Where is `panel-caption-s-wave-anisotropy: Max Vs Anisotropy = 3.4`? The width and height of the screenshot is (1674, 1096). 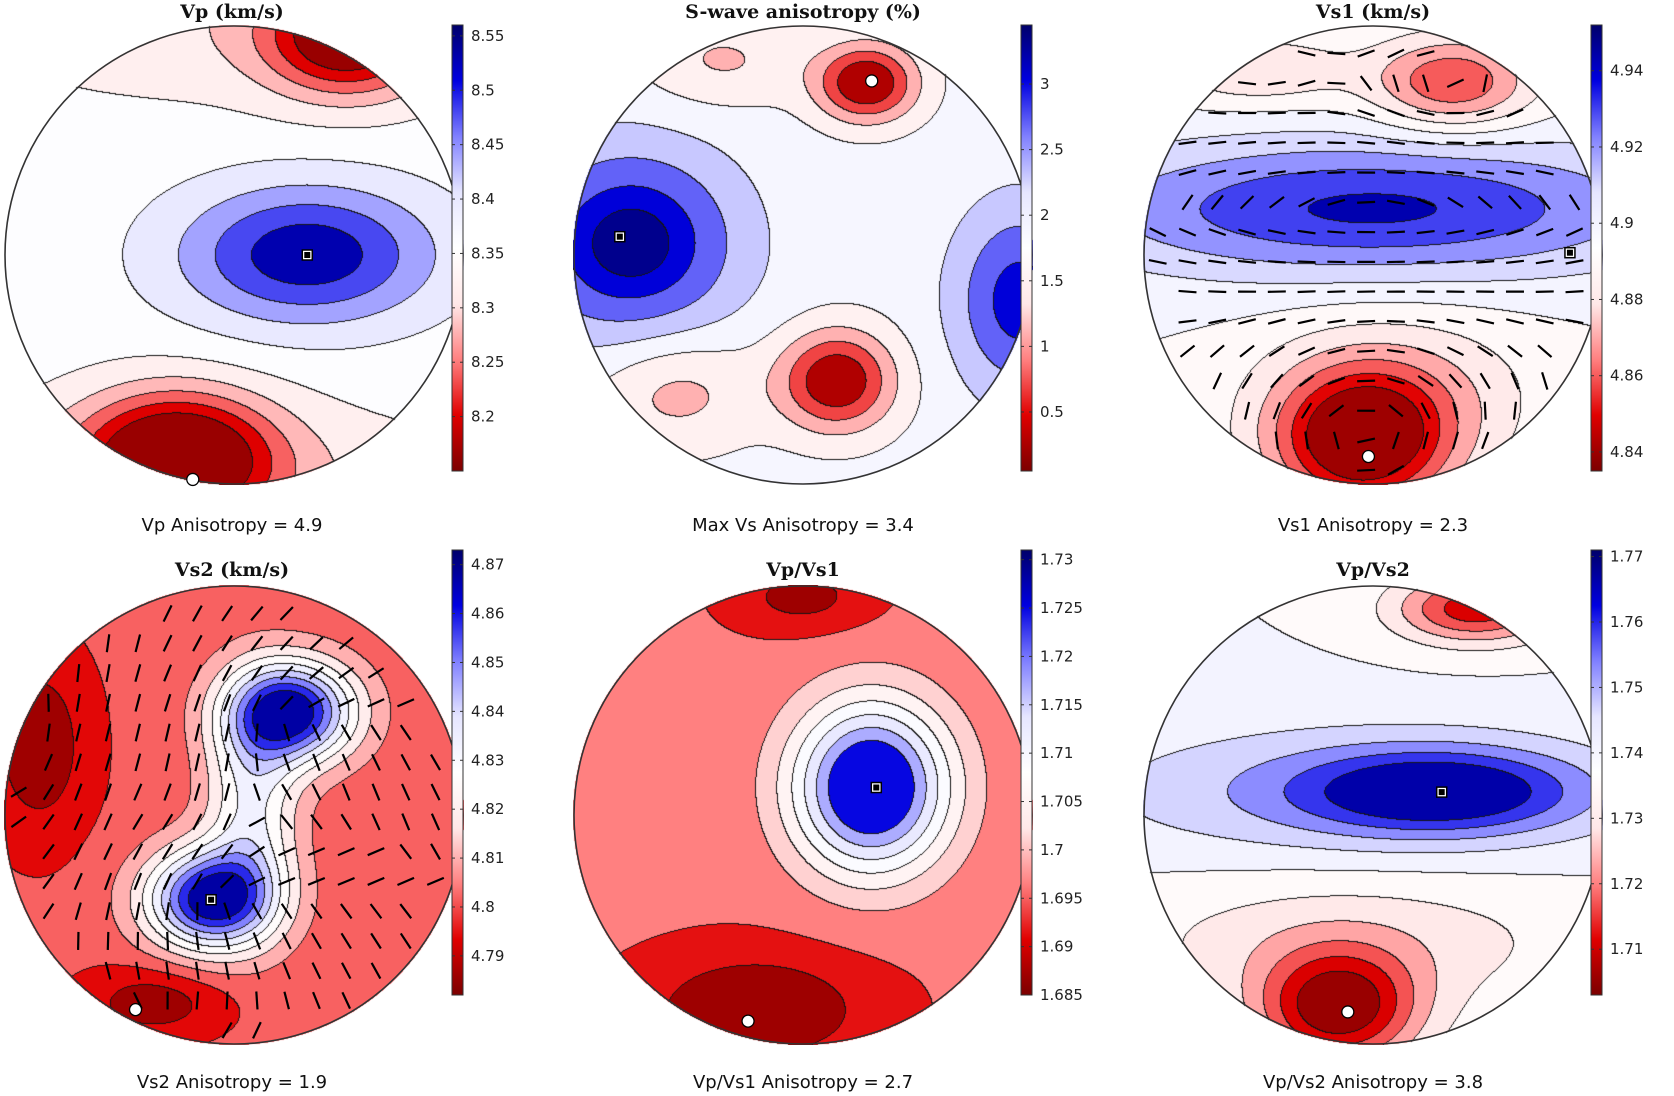
panel-caption-s-wave-anisotropy: Max Vs Anisotropy = 3.4 is located at coordinates (803, 525).